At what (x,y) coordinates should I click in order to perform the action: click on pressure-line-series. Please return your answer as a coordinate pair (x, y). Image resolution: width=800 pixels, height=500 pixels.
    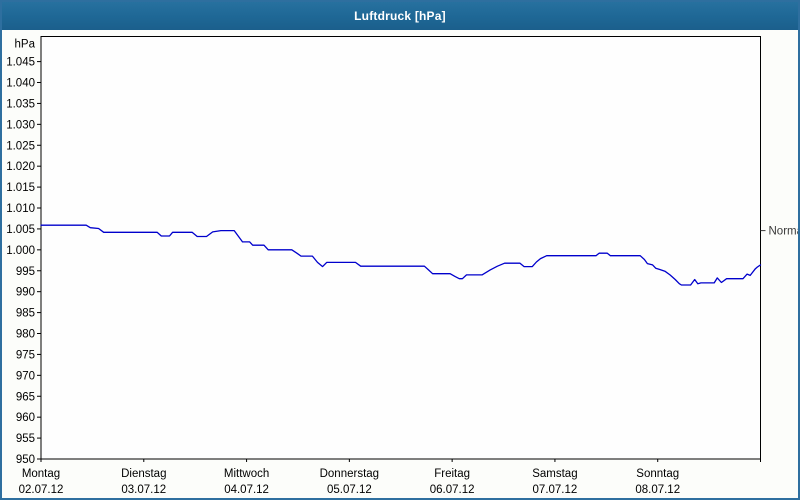
    Looking at the image, I should click on (401, 255).